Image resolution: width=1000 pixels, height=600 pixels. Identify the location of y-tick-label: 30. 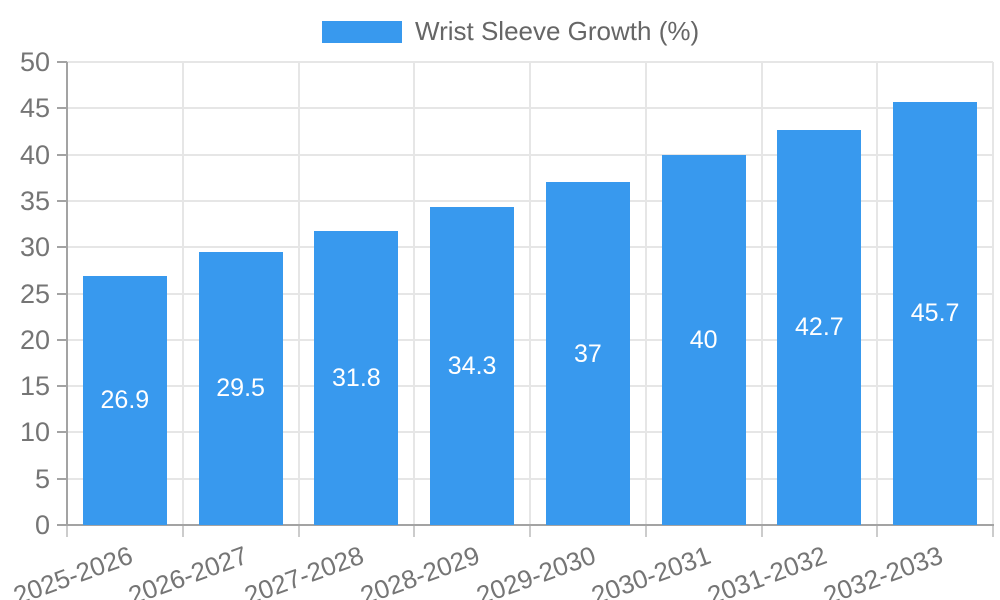
(34, 247).